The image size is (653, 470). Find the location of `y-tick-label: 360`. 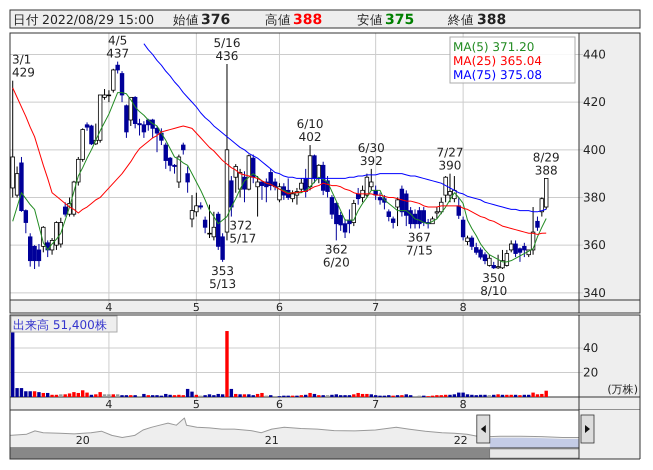

y-tick-label: 360 is located at coordinates (594, 245).